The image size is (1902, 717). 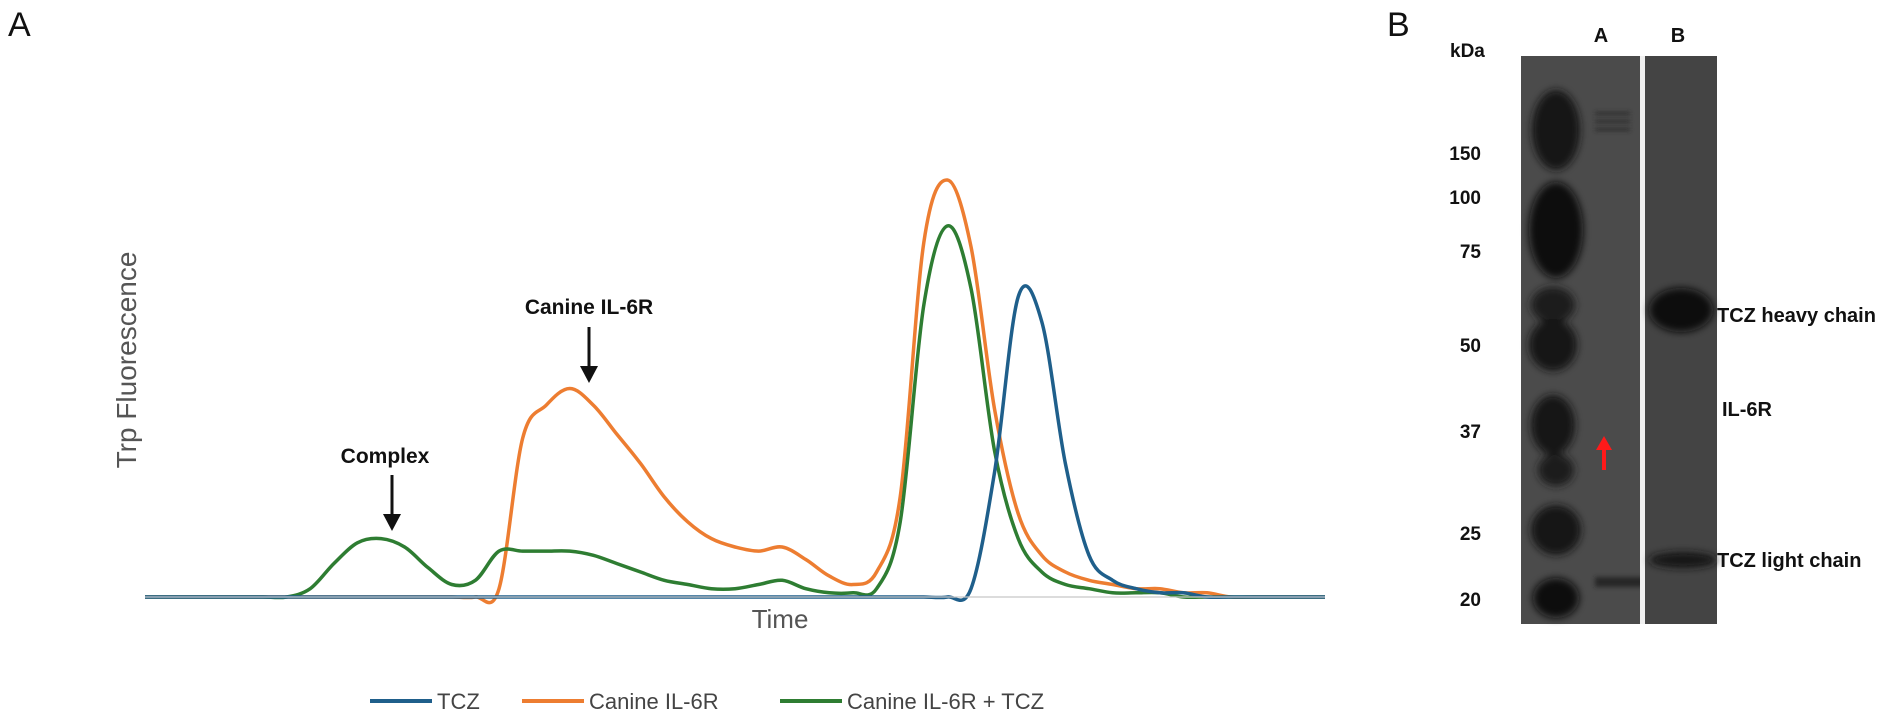 I want to click on band-label-il6r: IL-6R, so click(x=1747, y=410).